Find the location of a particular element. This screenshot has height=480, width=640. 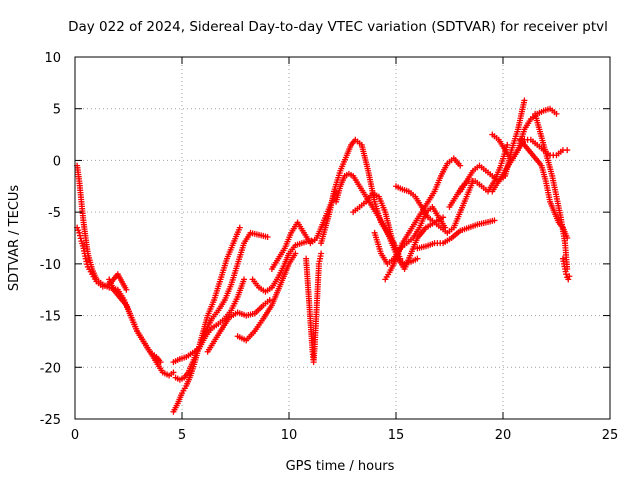

x-axis-label: GPS time / hours is located at coordinates (340, 466).